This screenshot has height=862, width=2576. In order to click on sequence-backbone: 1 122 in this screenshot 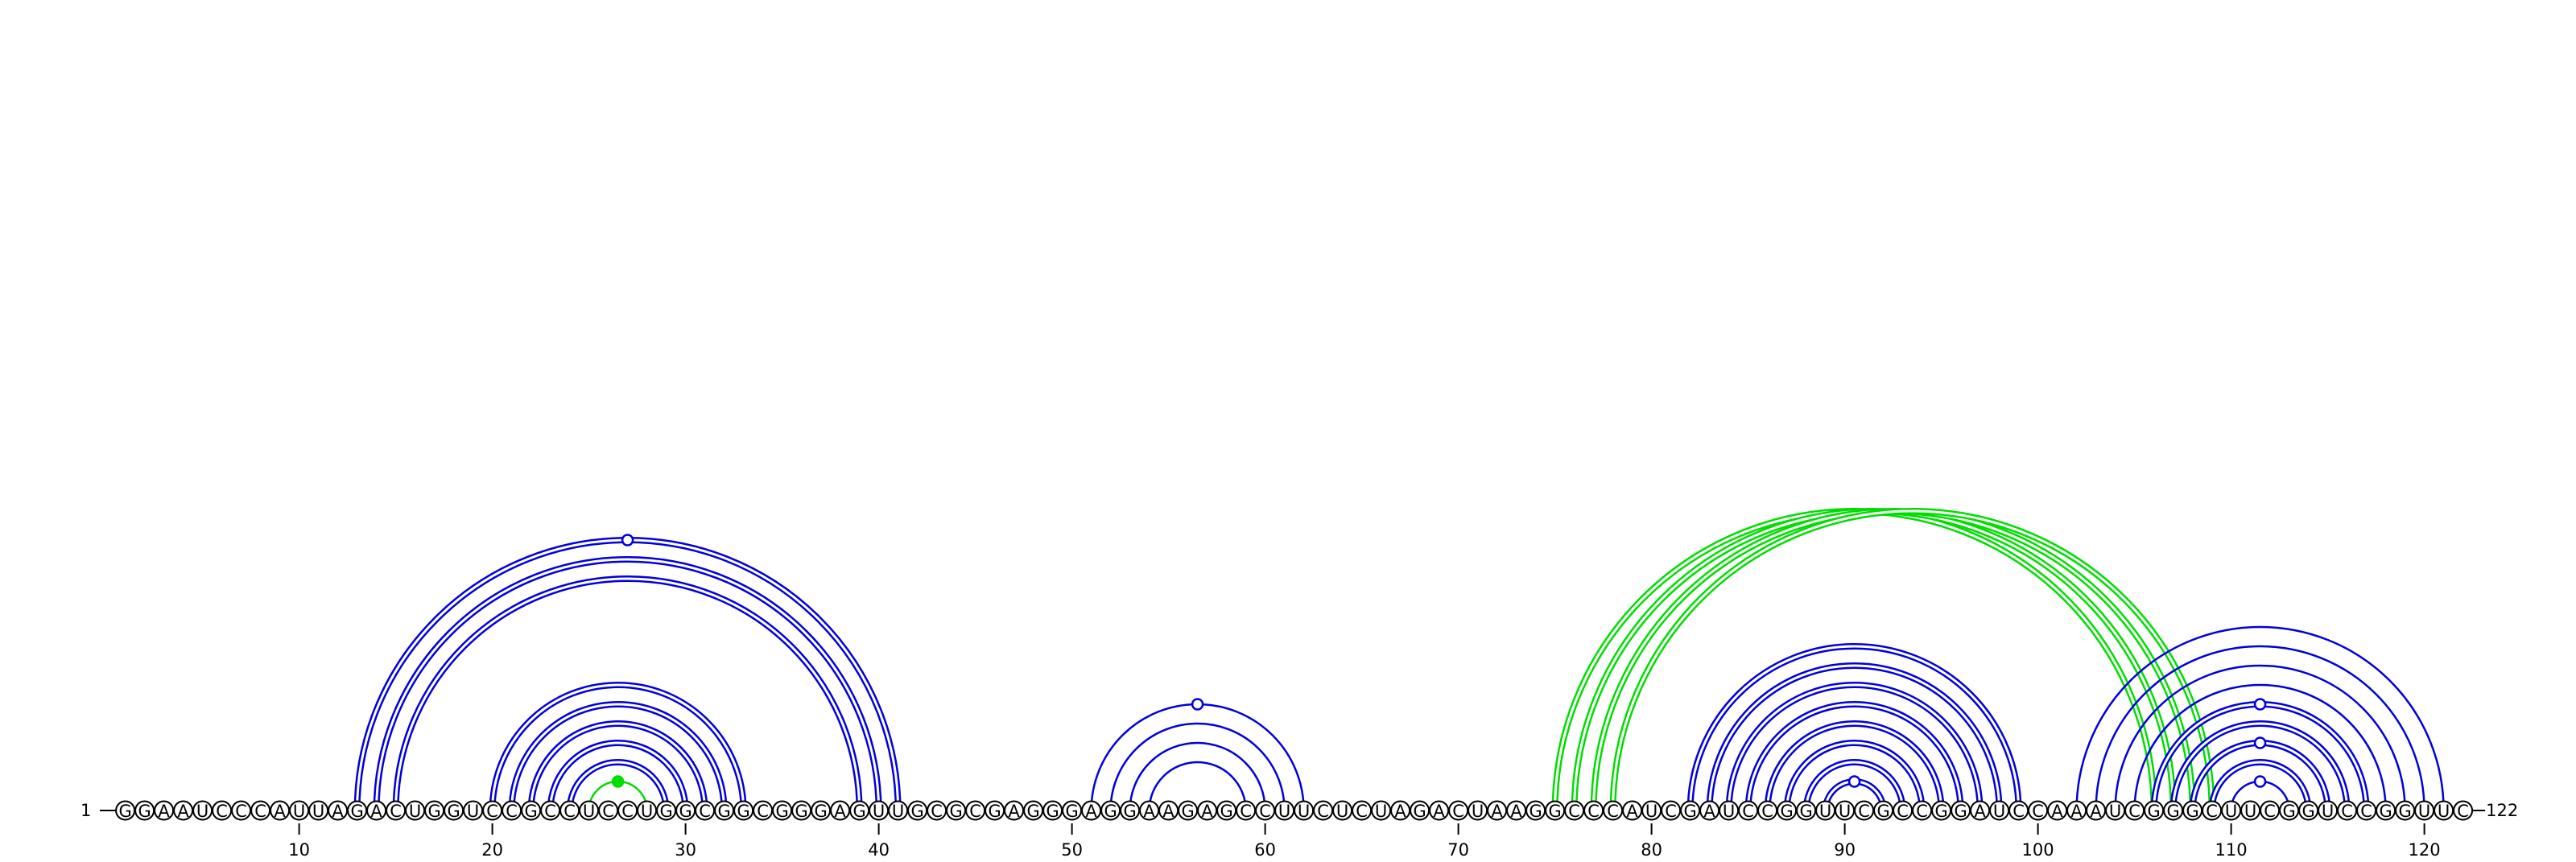, I will do `click(1299, 810)`.